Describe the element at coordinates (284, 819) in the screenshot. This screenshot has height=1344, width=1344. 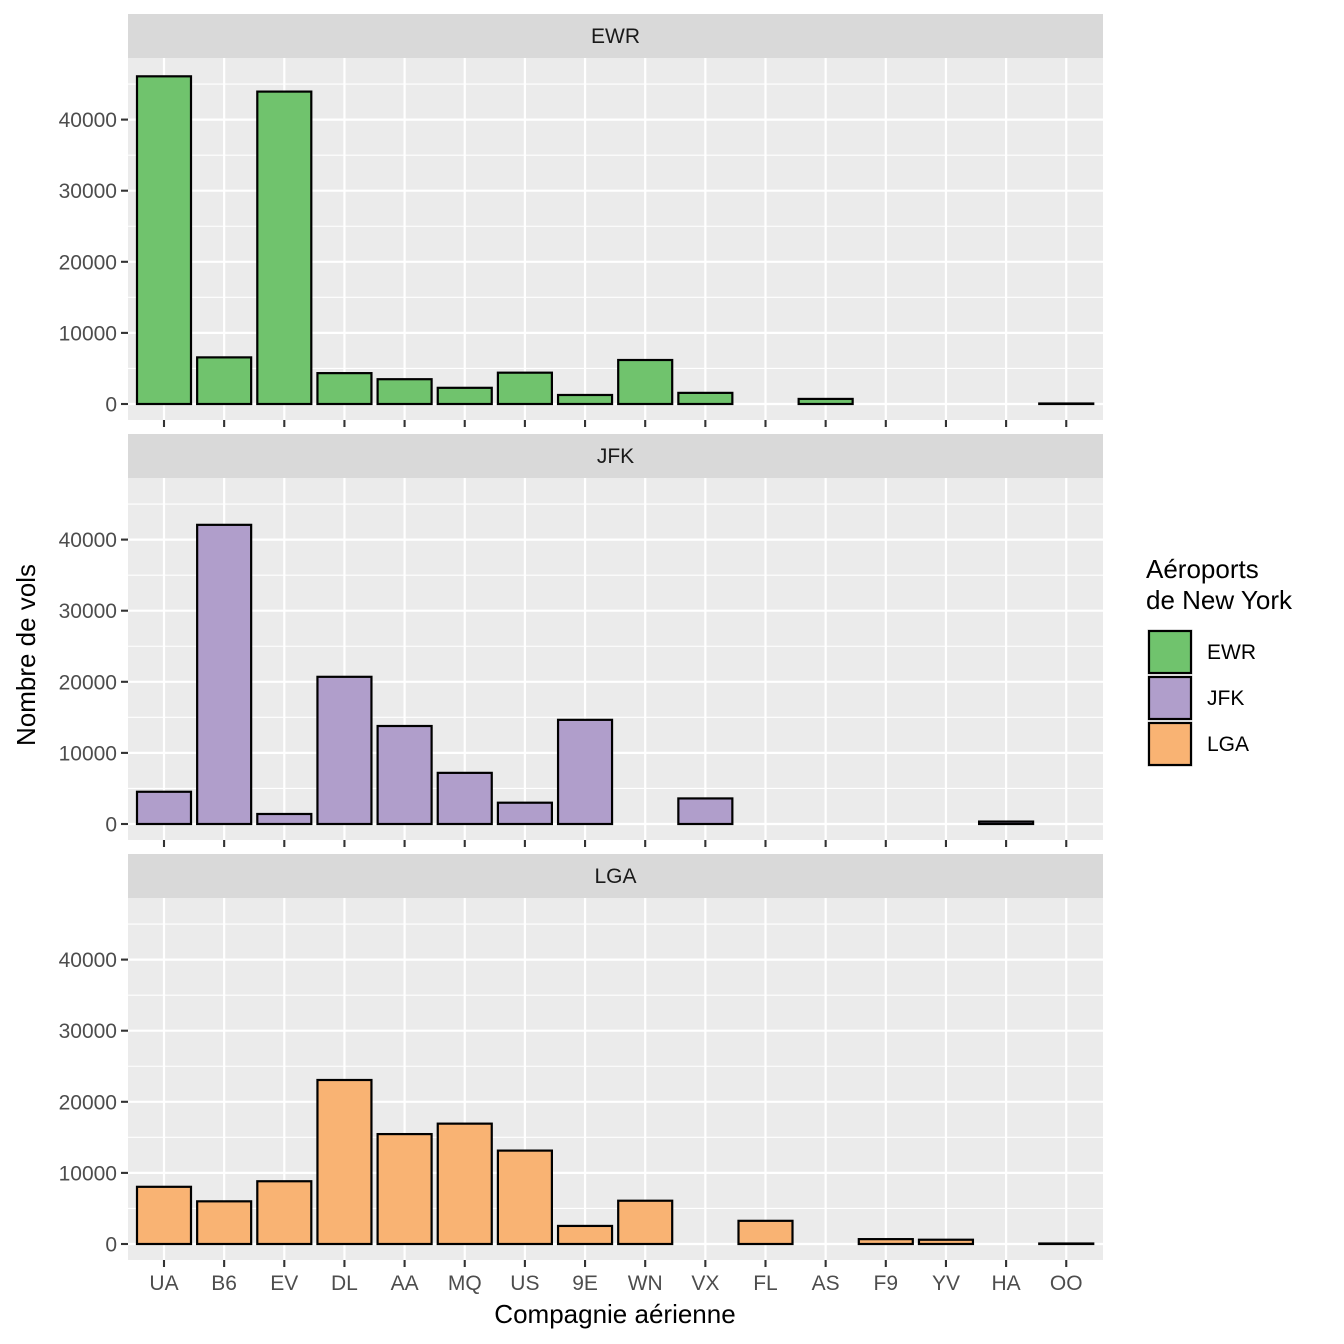
I see `bar-jfk-ev` at that location.